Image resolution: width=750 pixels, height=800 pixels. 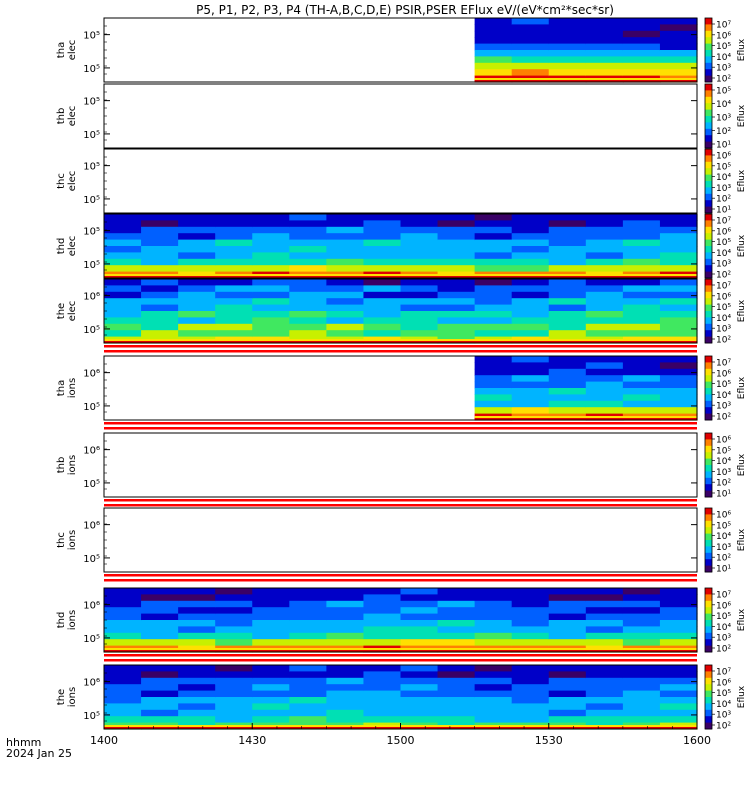 What do you see at coordinates (723, 157) in the screenshot?
I see `colorbar-tick-label: 10⁶` at bounding box center [723, 157].